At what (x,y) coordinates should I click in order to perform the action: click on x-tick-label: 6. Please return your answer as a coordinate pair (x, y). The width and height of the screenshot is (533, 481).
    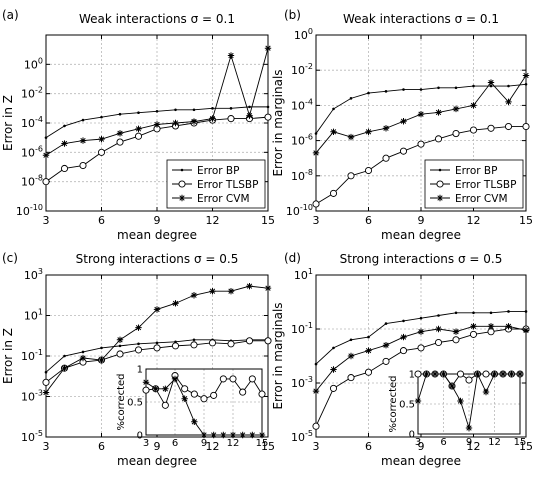
    Looking at the image, I should click on (101, 220).